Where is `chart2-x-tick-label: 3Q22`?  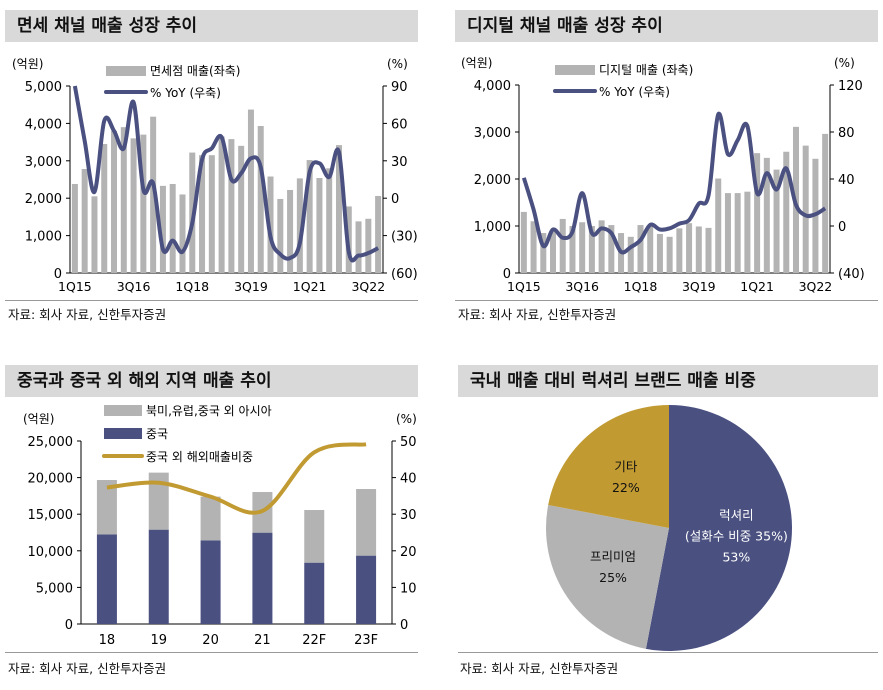
chart2-x-tick-label: 3Q22 is located at coordinates (816, 286).